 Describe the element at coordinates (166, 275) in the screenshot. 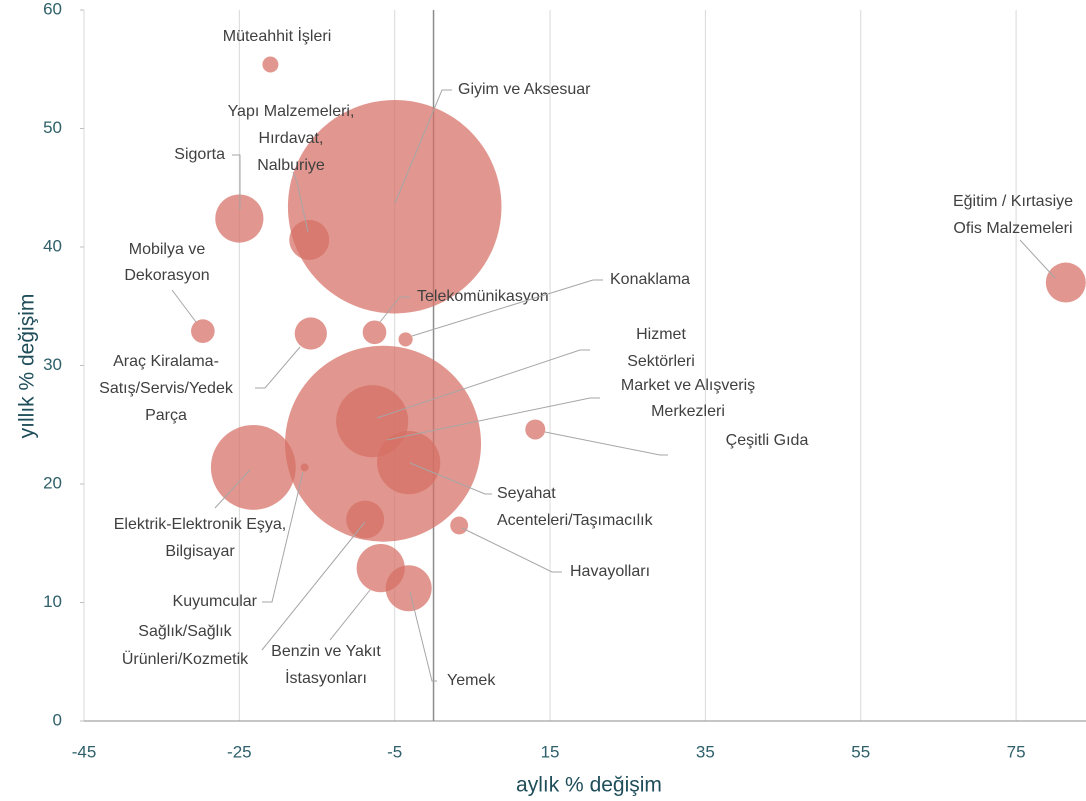

I see `bubble-label: Dekorasyon` at that location.